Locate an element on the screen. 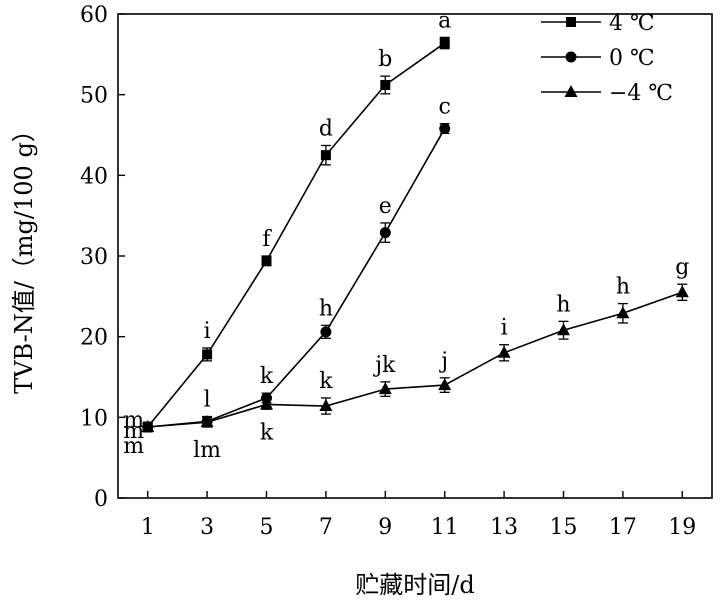 Image resolution: width=725 pixels, height=610 pixels. x-tick-label: 19 is located at coordinates (682, 527).